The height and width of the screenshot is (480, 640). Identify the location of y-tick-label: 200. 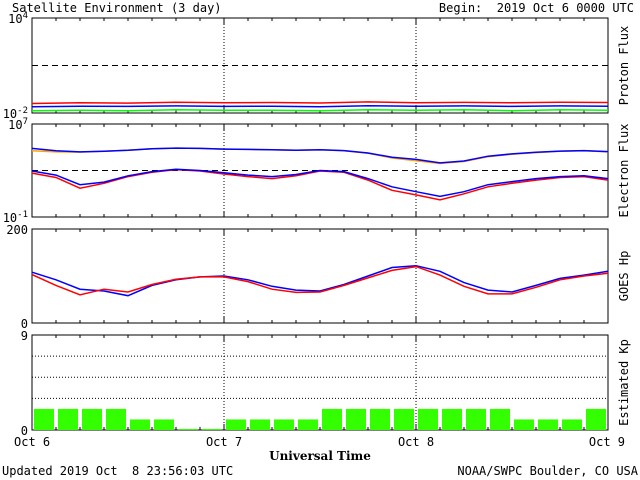
(17, 230).